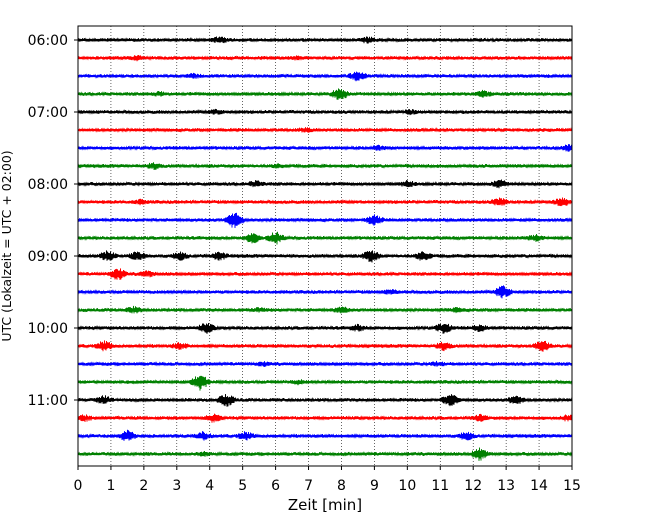 The image size is (650, 520). I want to click on x-tick-label-1: 1, so click(110, 486).